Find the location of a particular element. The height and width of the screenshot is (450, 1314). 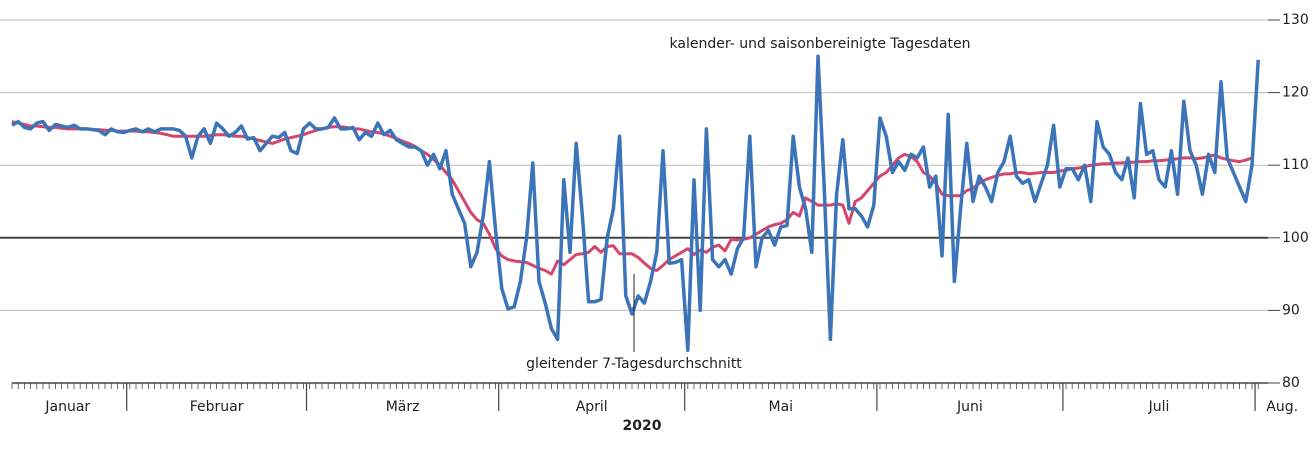

x-axis: Januar Februar März April Mai Juni Juli Aug. is located at coordinates (654, 398).